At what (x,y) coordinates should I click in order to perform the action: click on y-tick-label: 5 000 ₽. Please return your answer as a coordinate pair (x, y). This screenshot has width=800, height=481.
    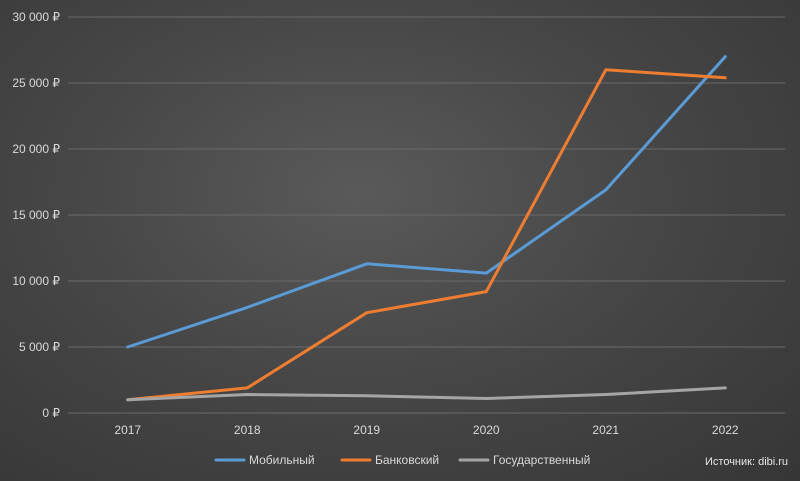
    Looking at the image, I should click on (39, 347).